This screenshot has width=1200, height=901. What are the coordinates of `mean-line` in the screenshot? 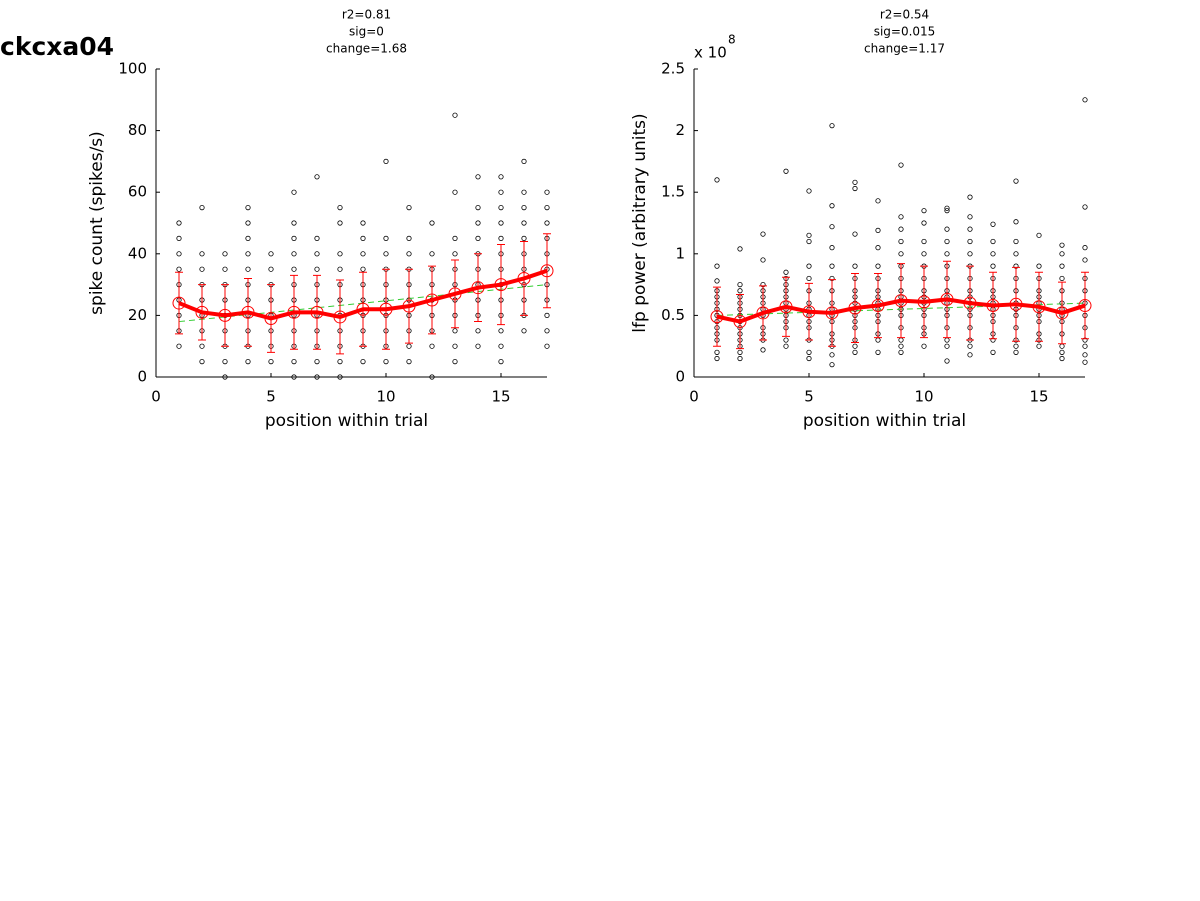 It's located at (363, 294).